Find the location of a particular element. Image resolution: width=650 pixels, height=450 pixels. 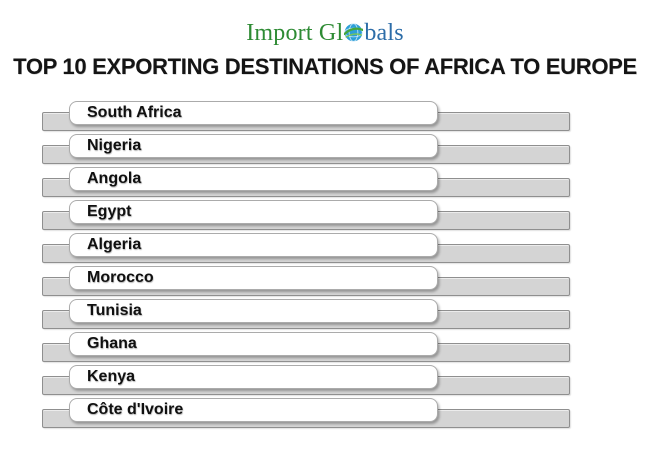

chart-row: South Africa is located at coordinates (325, 117).